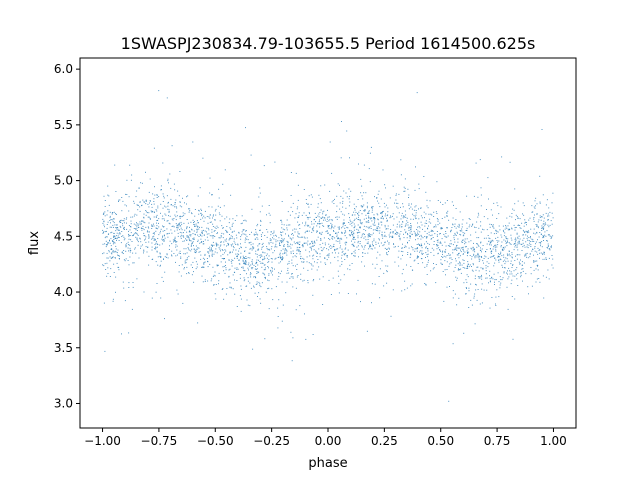 The height and width of the screenshot is (480, 640). What do you see at coordinates (63, 181) in the screenshot?
I see `y-tick-label: 5.0` at bounding box center [63, 181].